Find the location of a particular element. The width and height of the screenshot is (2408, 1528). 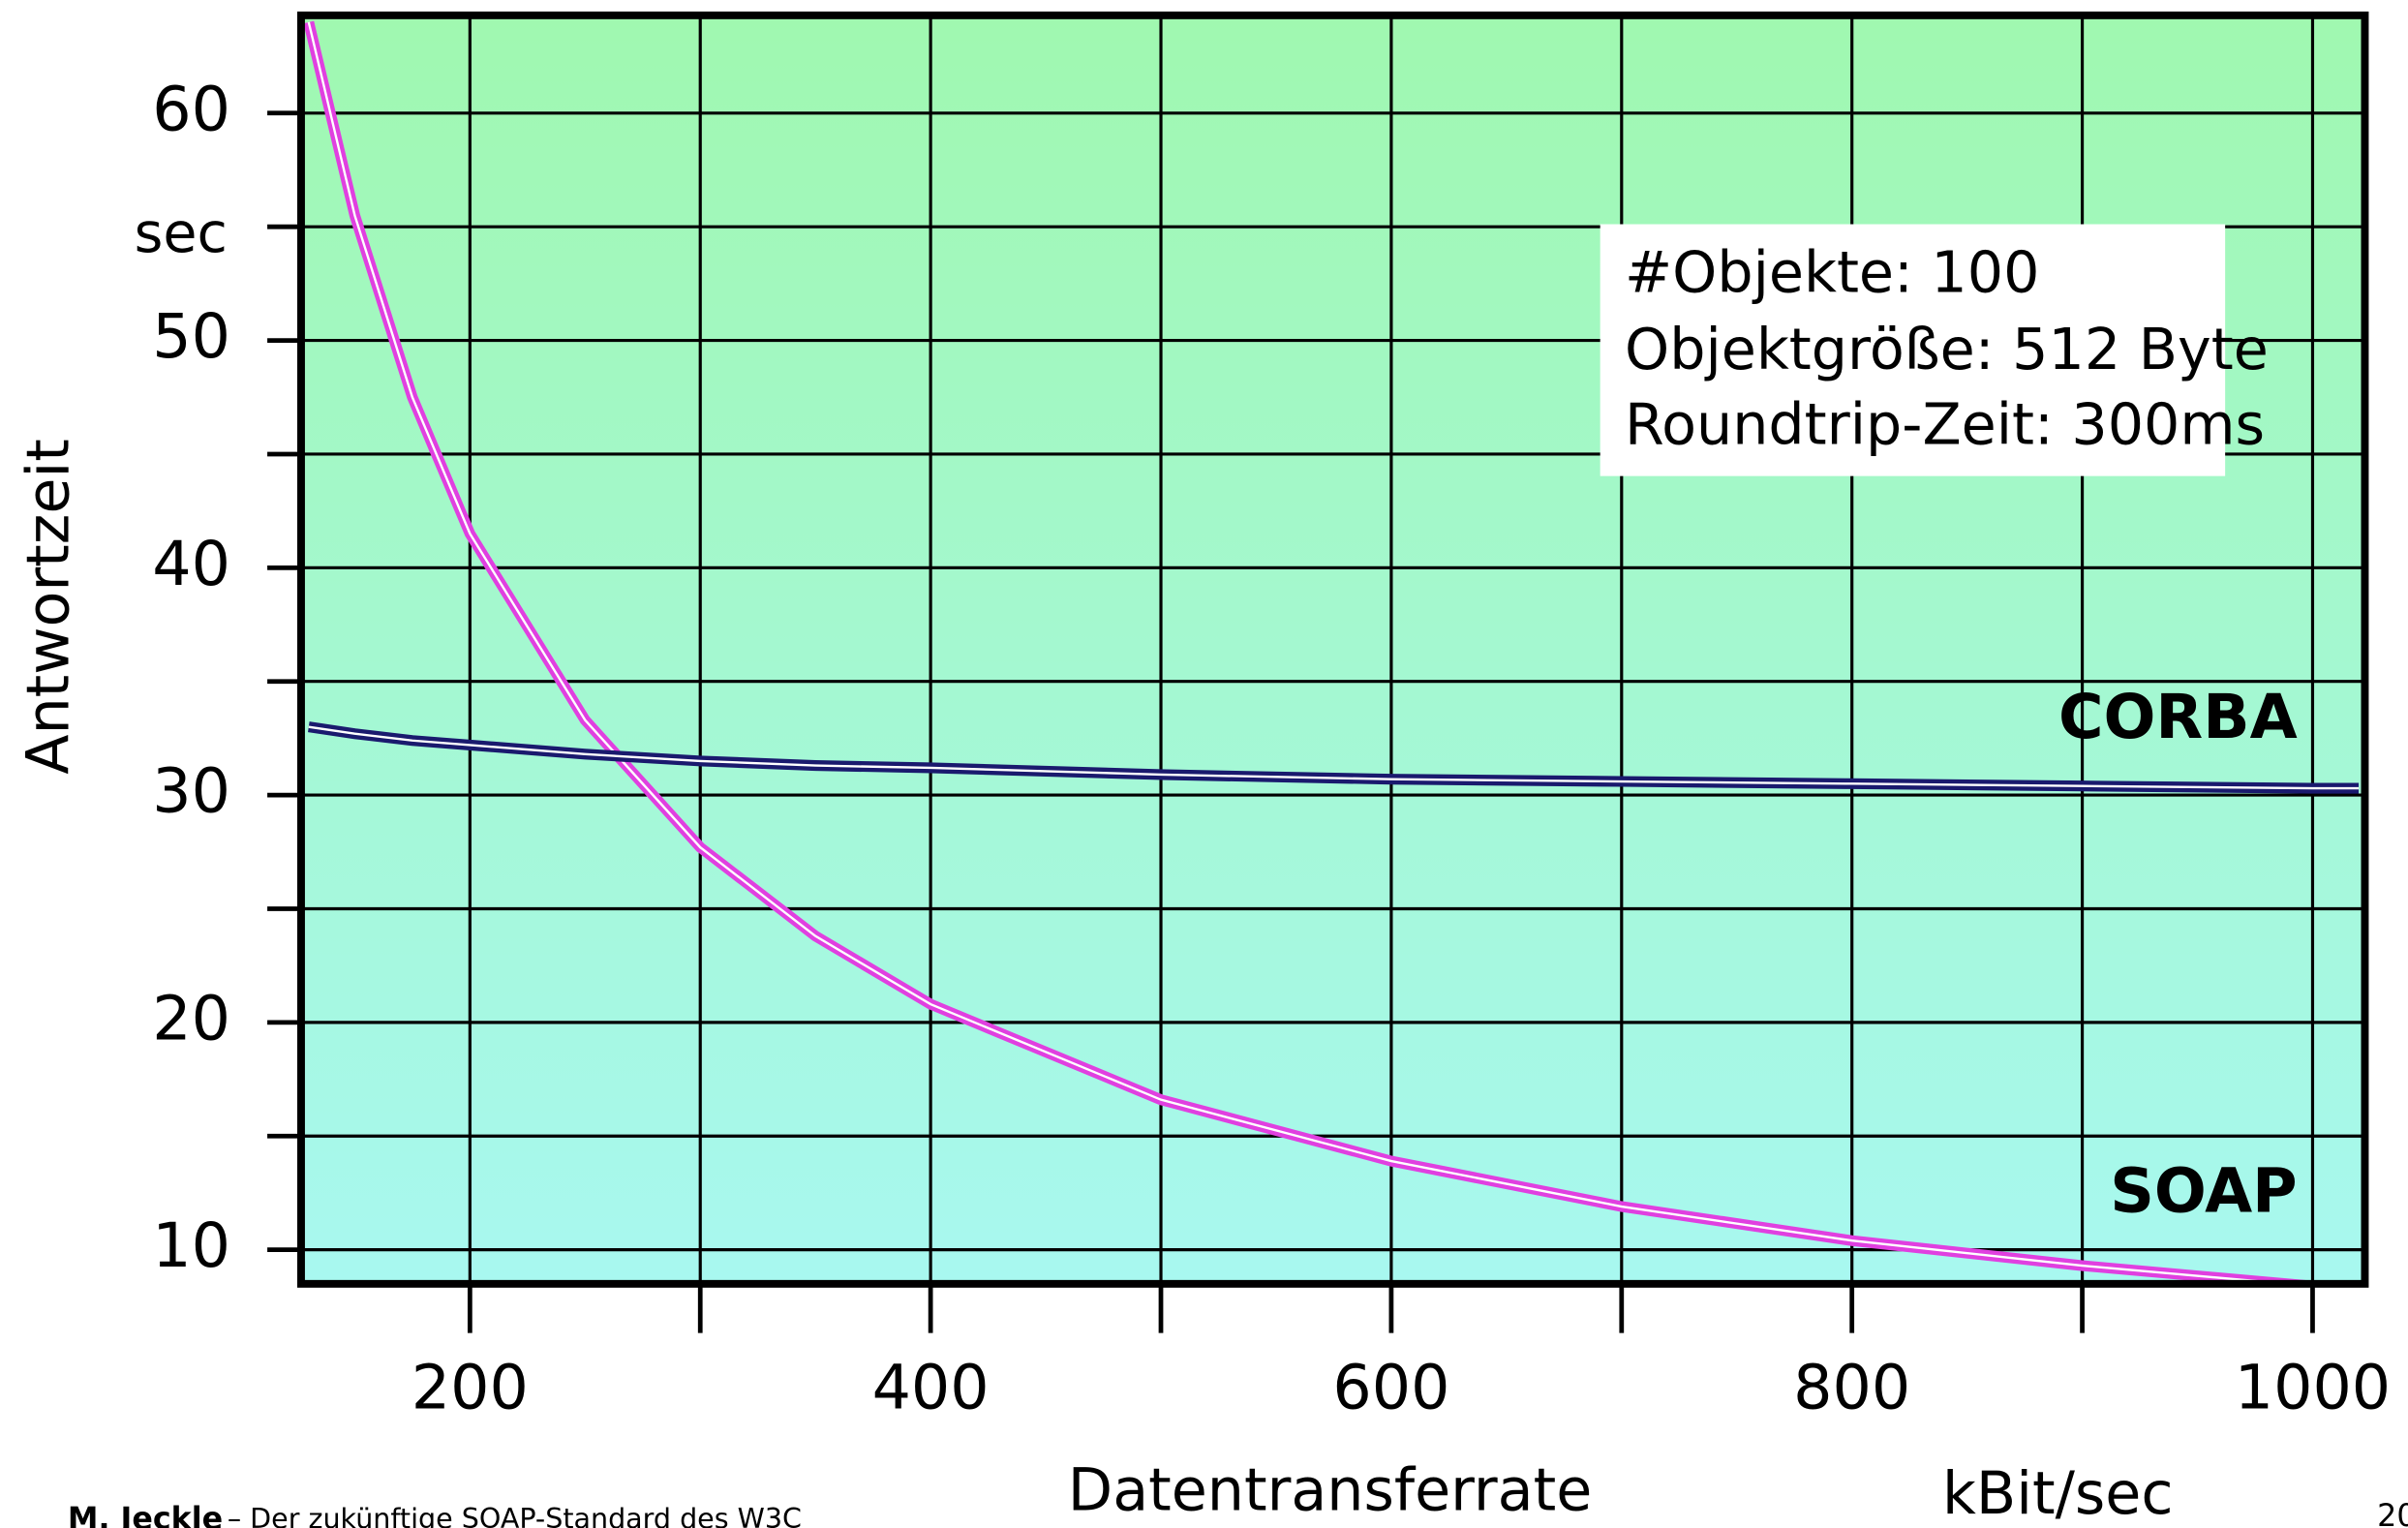

annotation: #Objekte: 100 is located at coordinates (1832, 273).